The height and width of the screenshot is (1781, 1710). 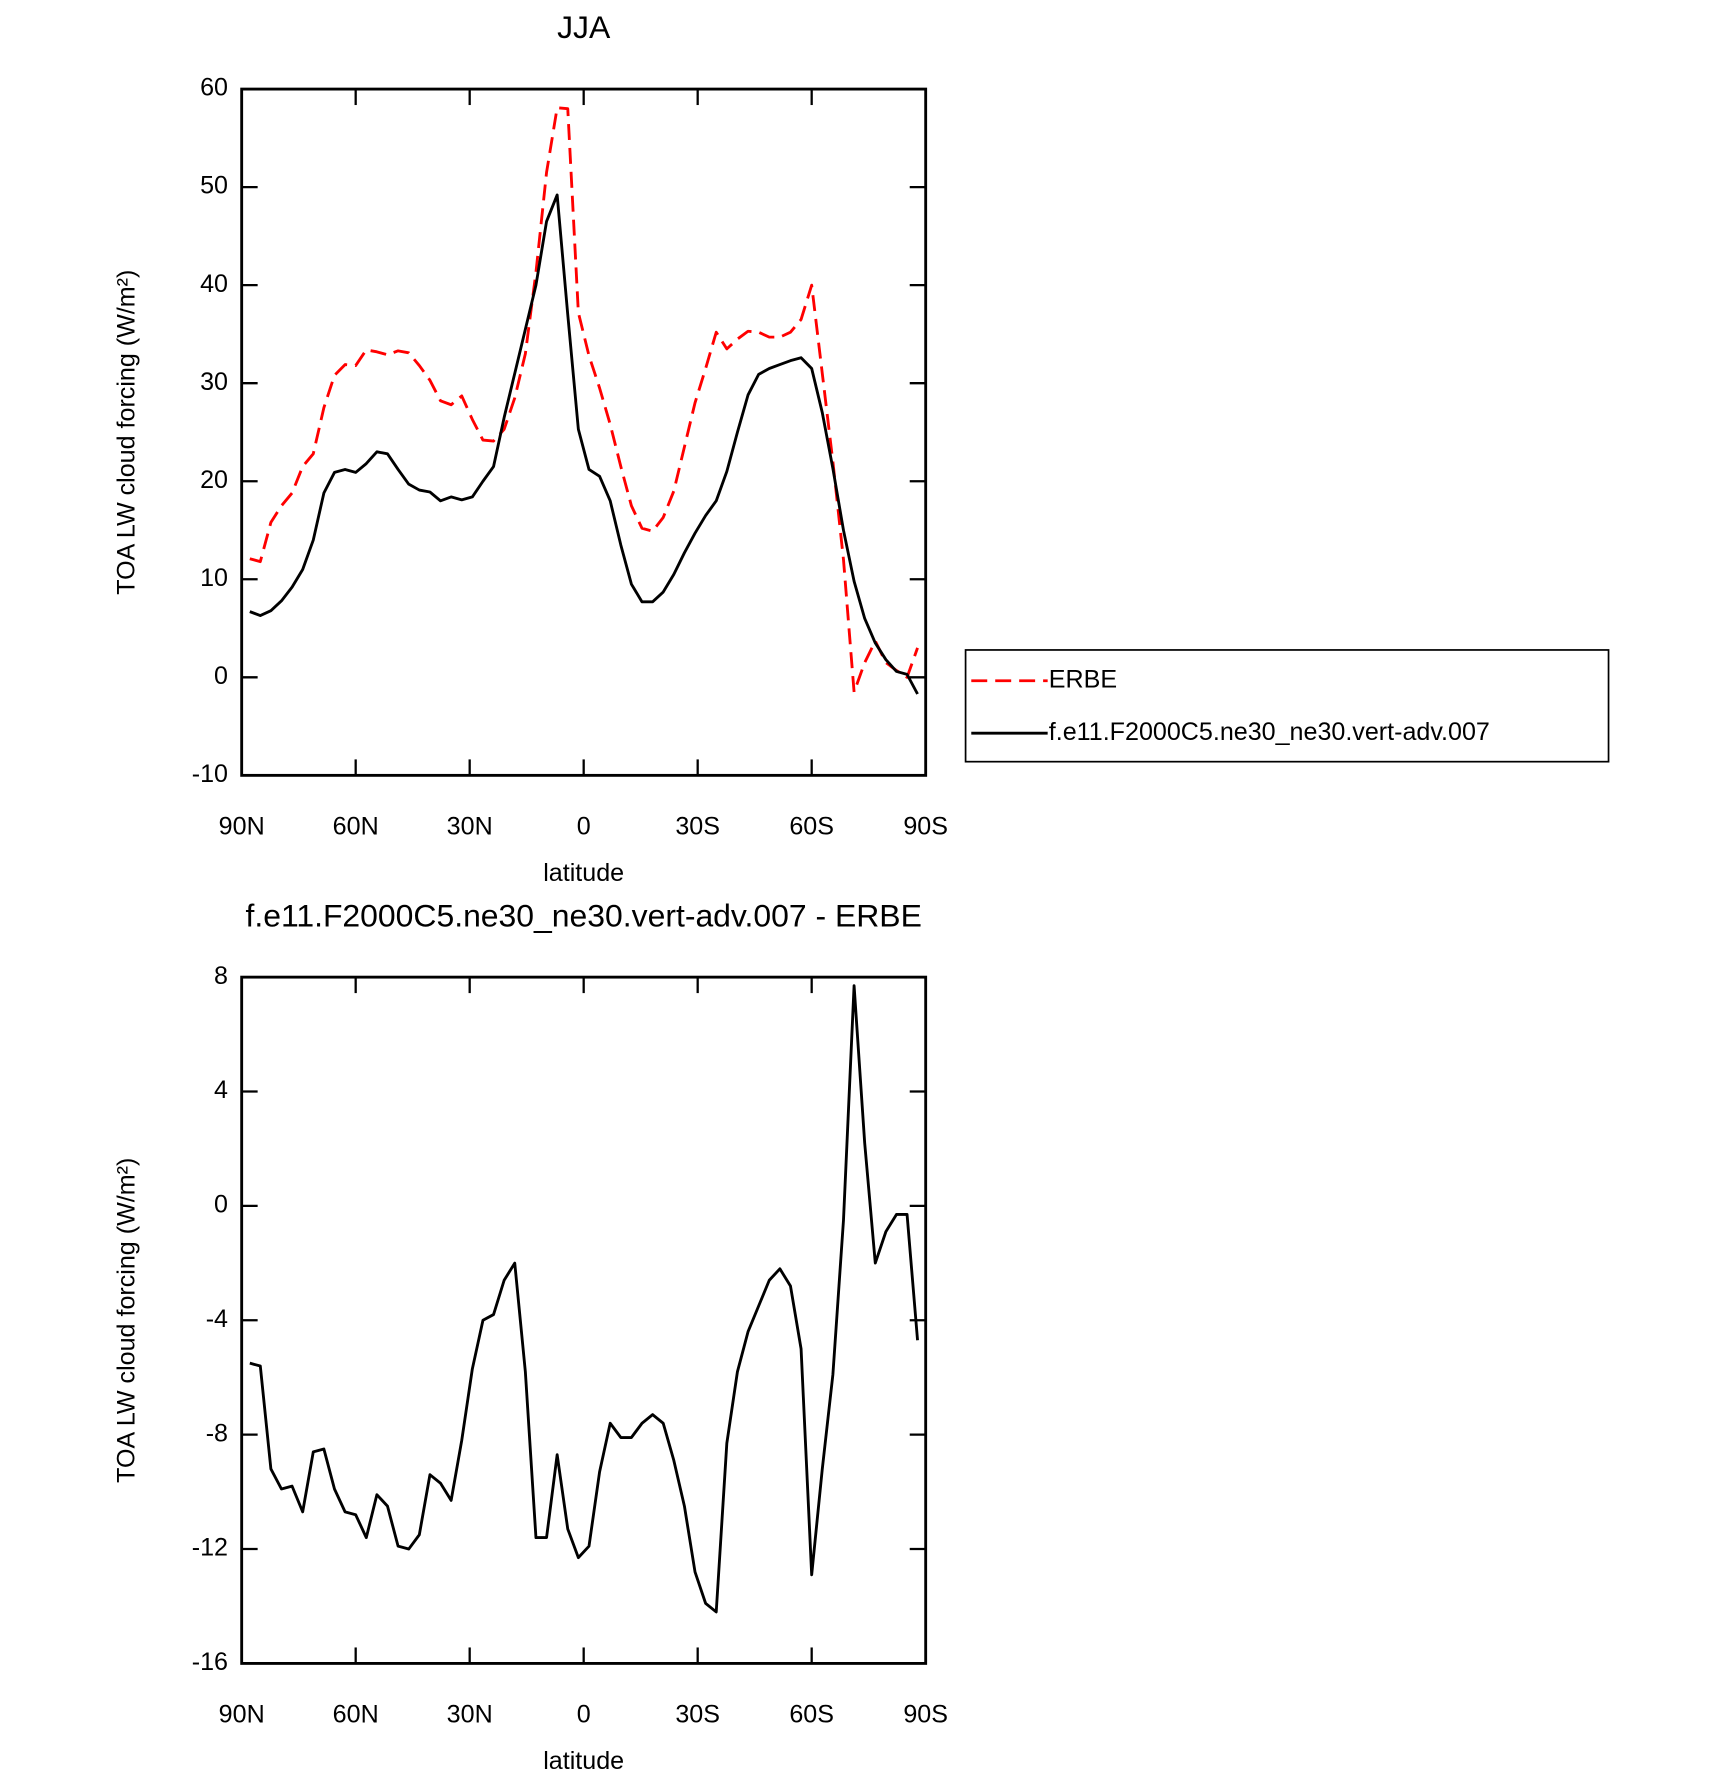 I want to click on y-tick-label: 8, so click(x=221, y=976).